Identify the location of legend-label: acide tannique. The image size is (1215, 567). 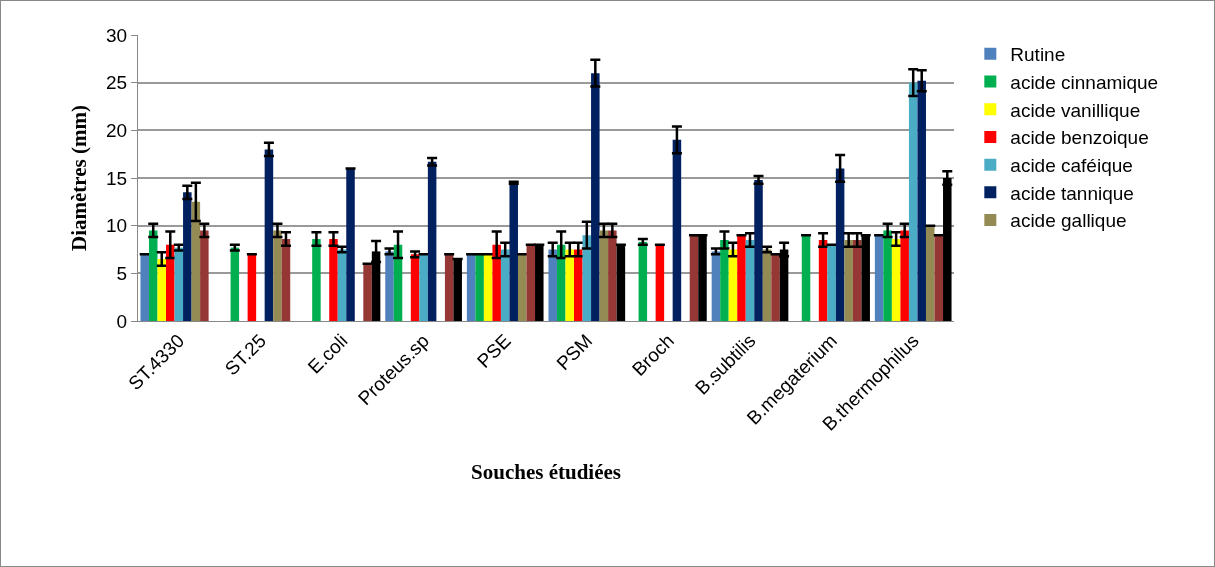
(1072, 193).